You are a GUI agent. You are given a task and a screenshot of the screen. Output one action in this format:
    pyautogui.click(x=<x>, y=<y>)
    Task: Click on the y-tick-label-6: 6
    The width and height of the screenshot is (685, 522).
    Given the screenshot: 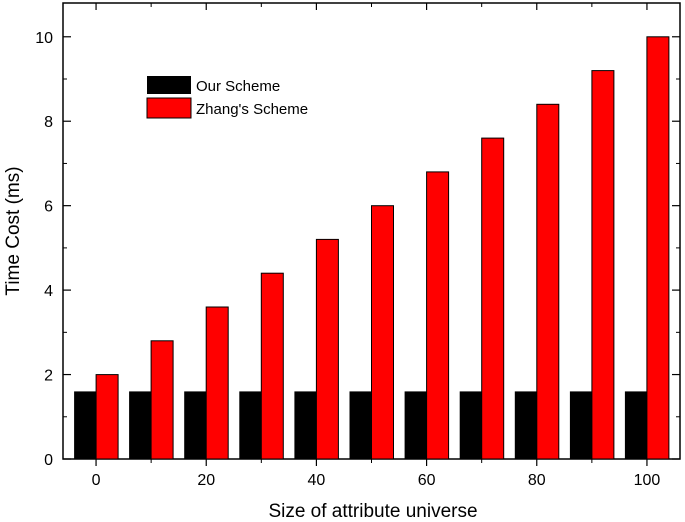 What is the action you would take?
    pyautogui.click(x=48, y=207)
    